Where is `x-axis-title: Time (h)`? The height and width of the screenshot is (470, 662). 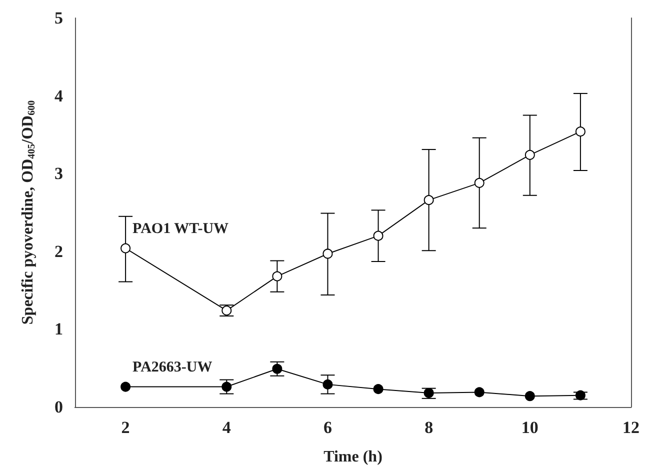 x-axis-title: Time (h) is located at coordinates (353, 457).